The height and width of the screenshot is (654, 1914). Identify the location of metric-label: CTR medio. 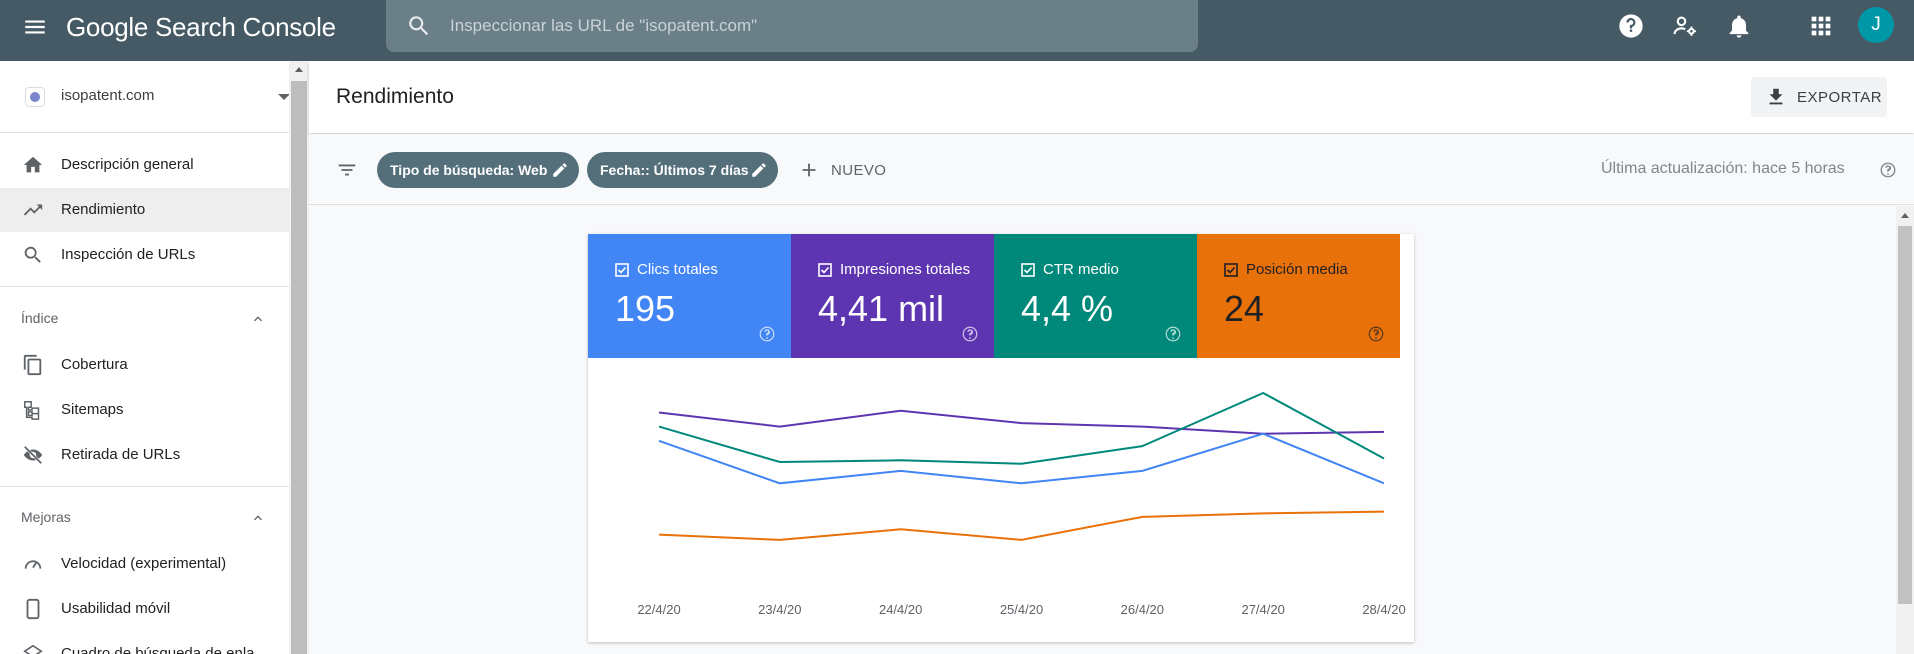
(1081, 269).